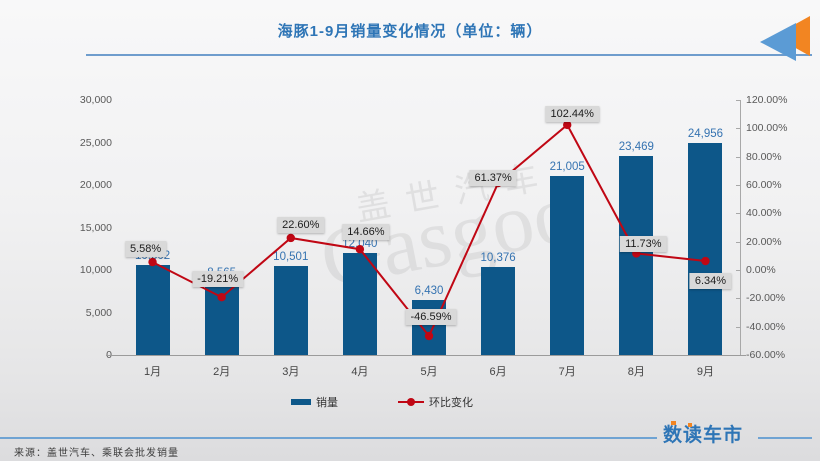 The width and height of the screenshot is (820, 461). What do you see at coordinates (95, 227) in the screenshot?
I see `y-axis-left-tick-label: 15,000` at bounding box center [95, 227].